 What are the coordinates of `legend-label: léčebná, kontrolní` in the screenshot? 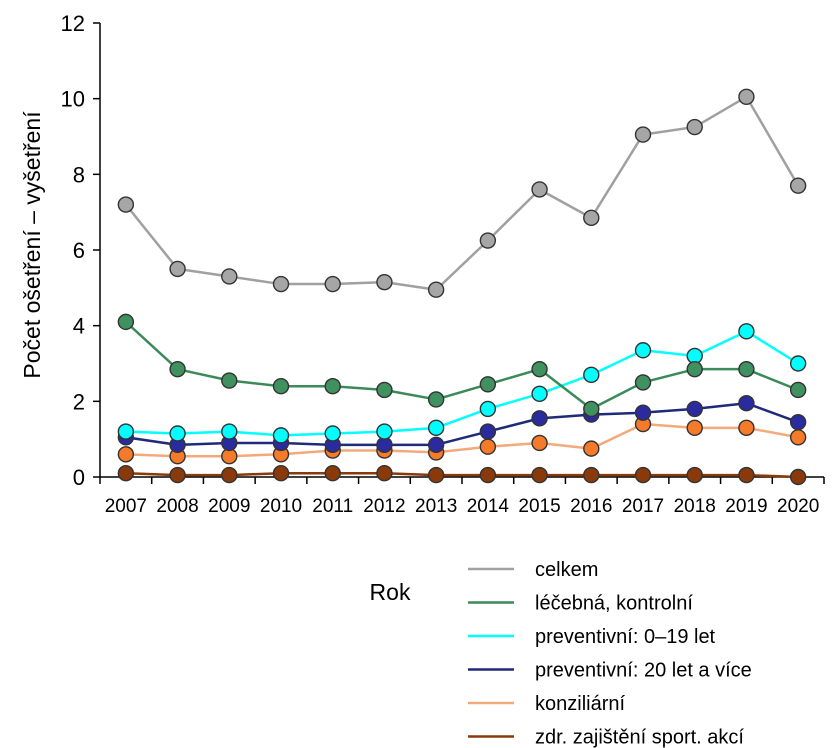 It's located at (614, 604).